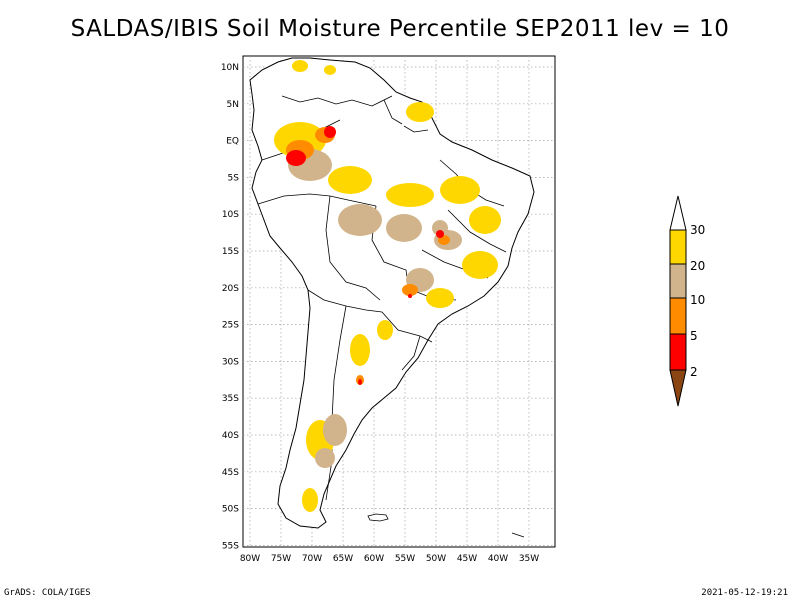 This screenshot has height=600, width=800. I want to click on colorbar-labels: 30 20 10 5 2, so click(697, 301).